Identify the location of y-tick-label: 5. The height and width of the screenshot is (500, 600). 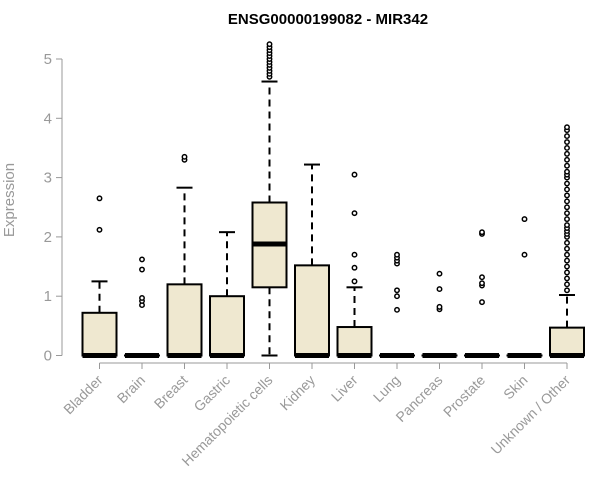
(48, 59).